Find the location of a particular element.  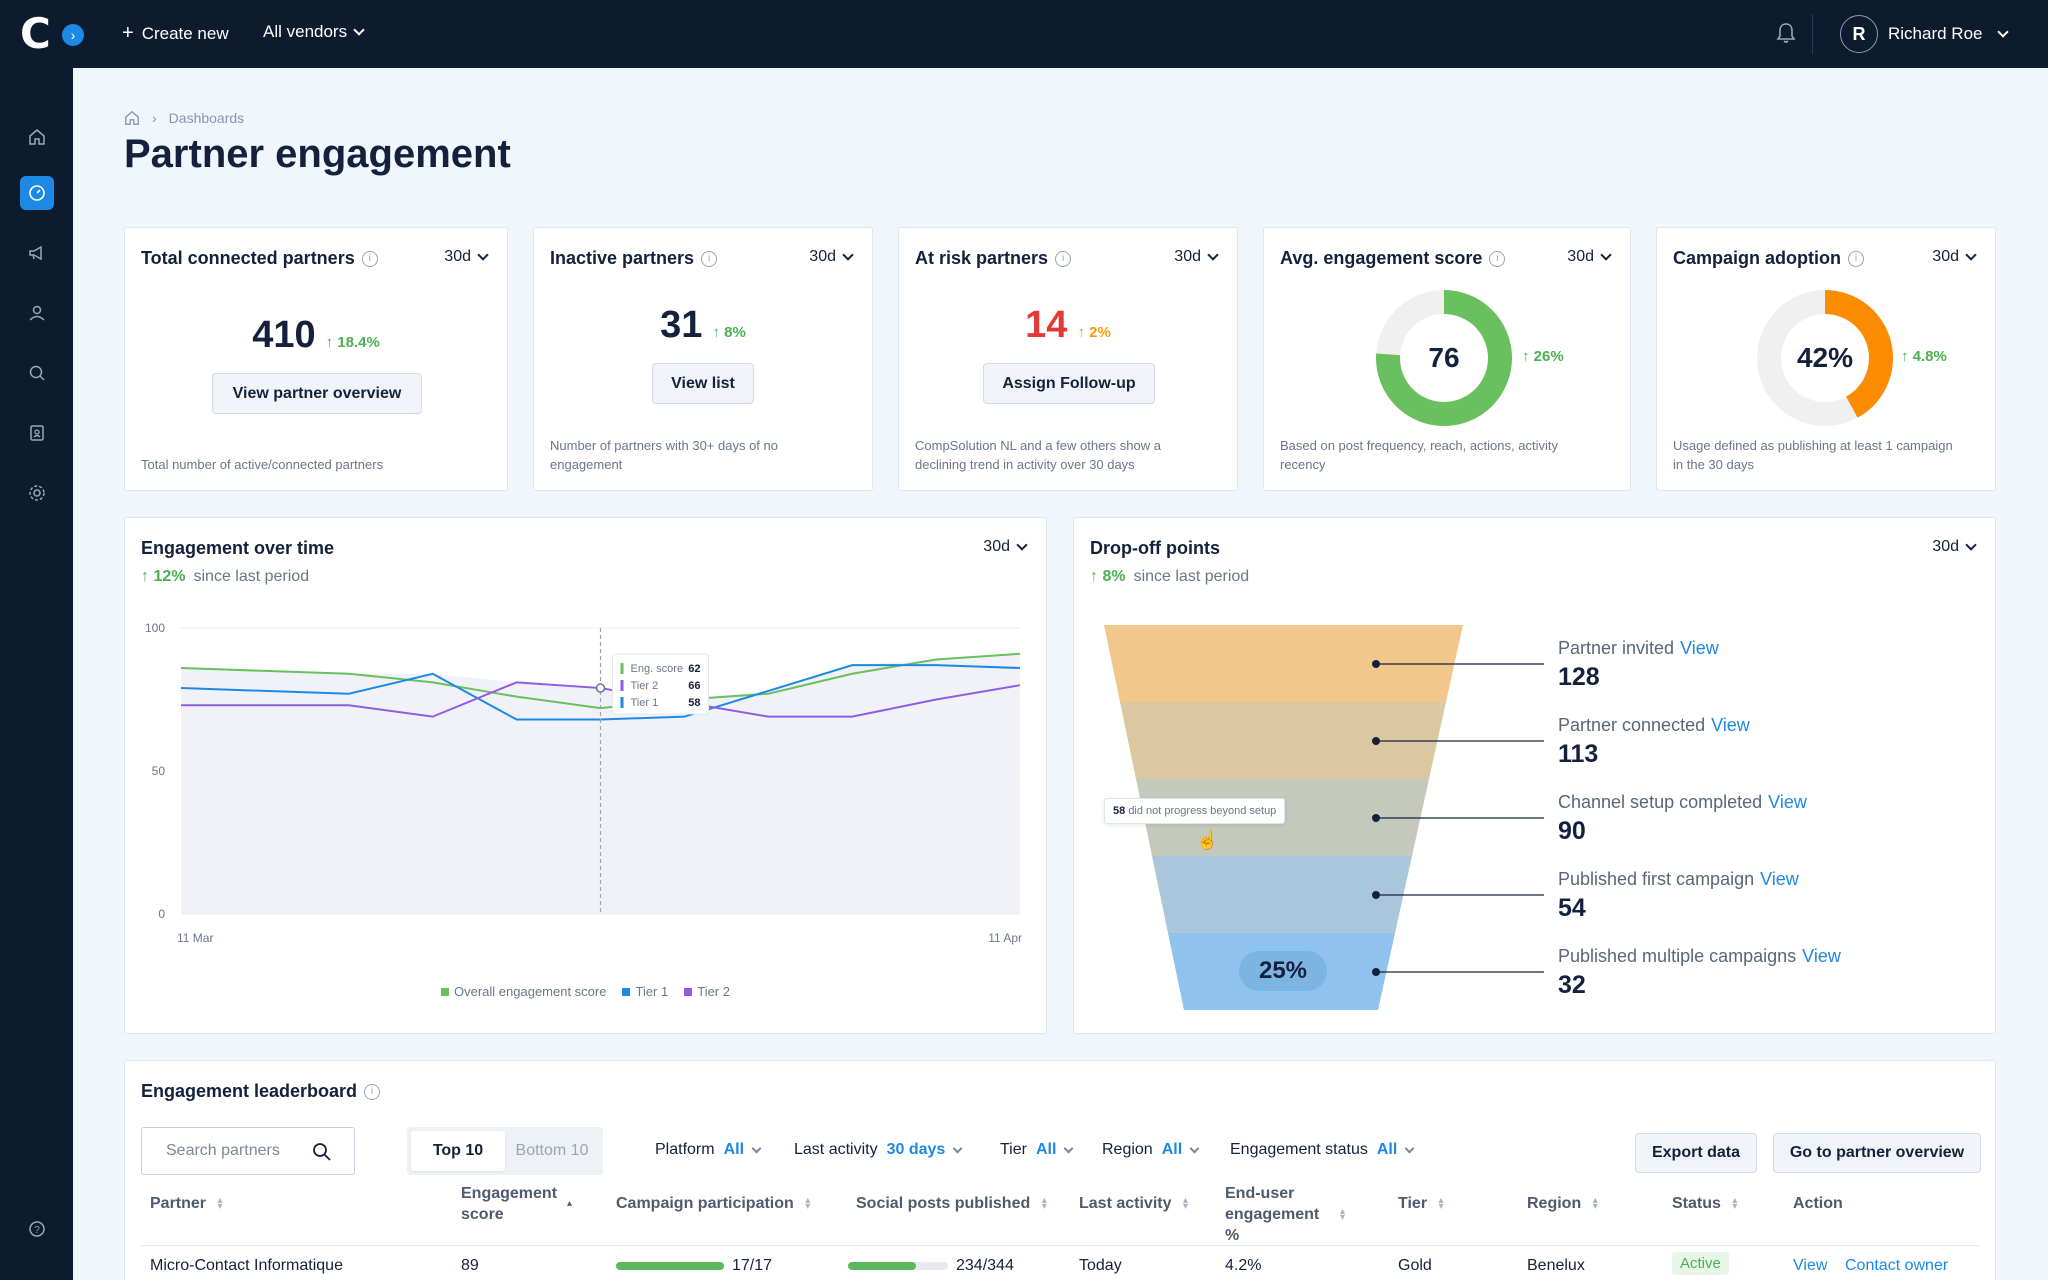

view-partner-overview-button: View partner overview is located at coordinates (317, 393).